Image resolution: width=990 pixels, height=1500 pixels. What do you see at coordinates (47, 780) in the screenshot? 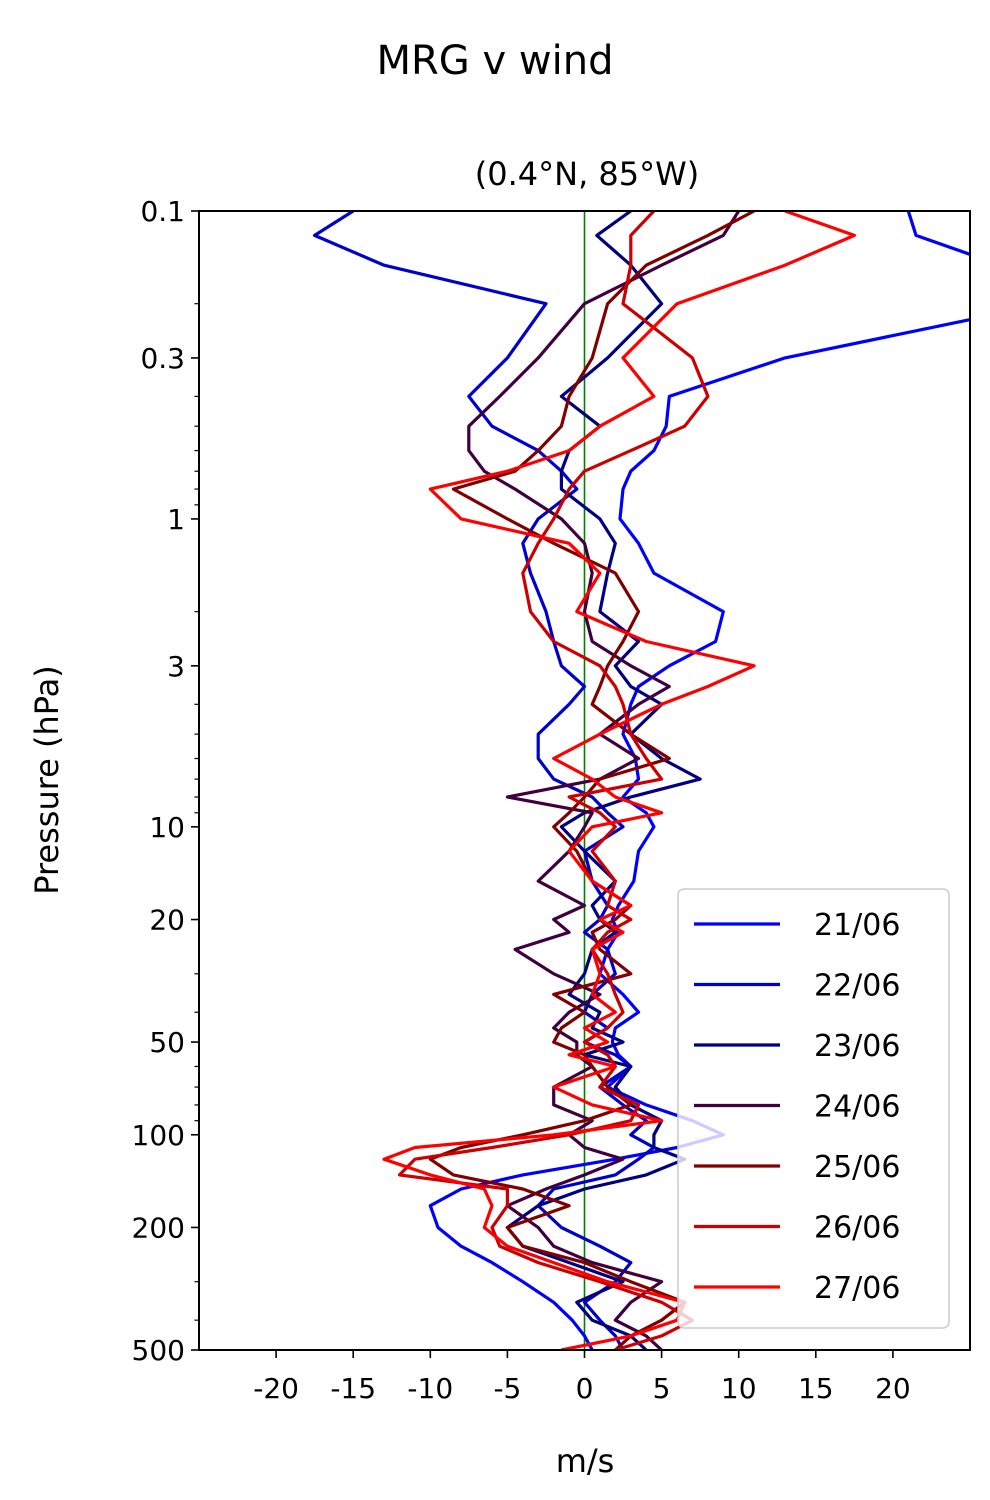
I see `y-axis-label: Pressure (hPa)` at bounding box center [47, 780].